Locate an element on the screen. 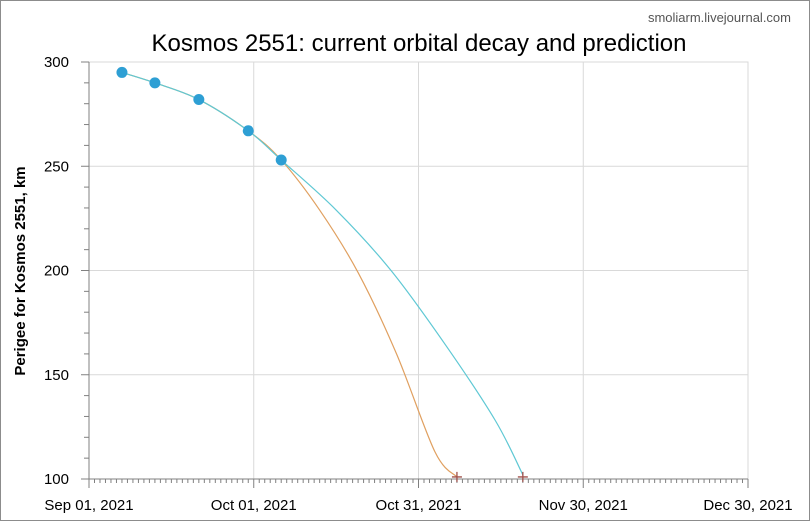 The width and height of the screenshot is (810, 521). x-tick-label: Oct 01, 2021 is located at coordinates (254, 505).